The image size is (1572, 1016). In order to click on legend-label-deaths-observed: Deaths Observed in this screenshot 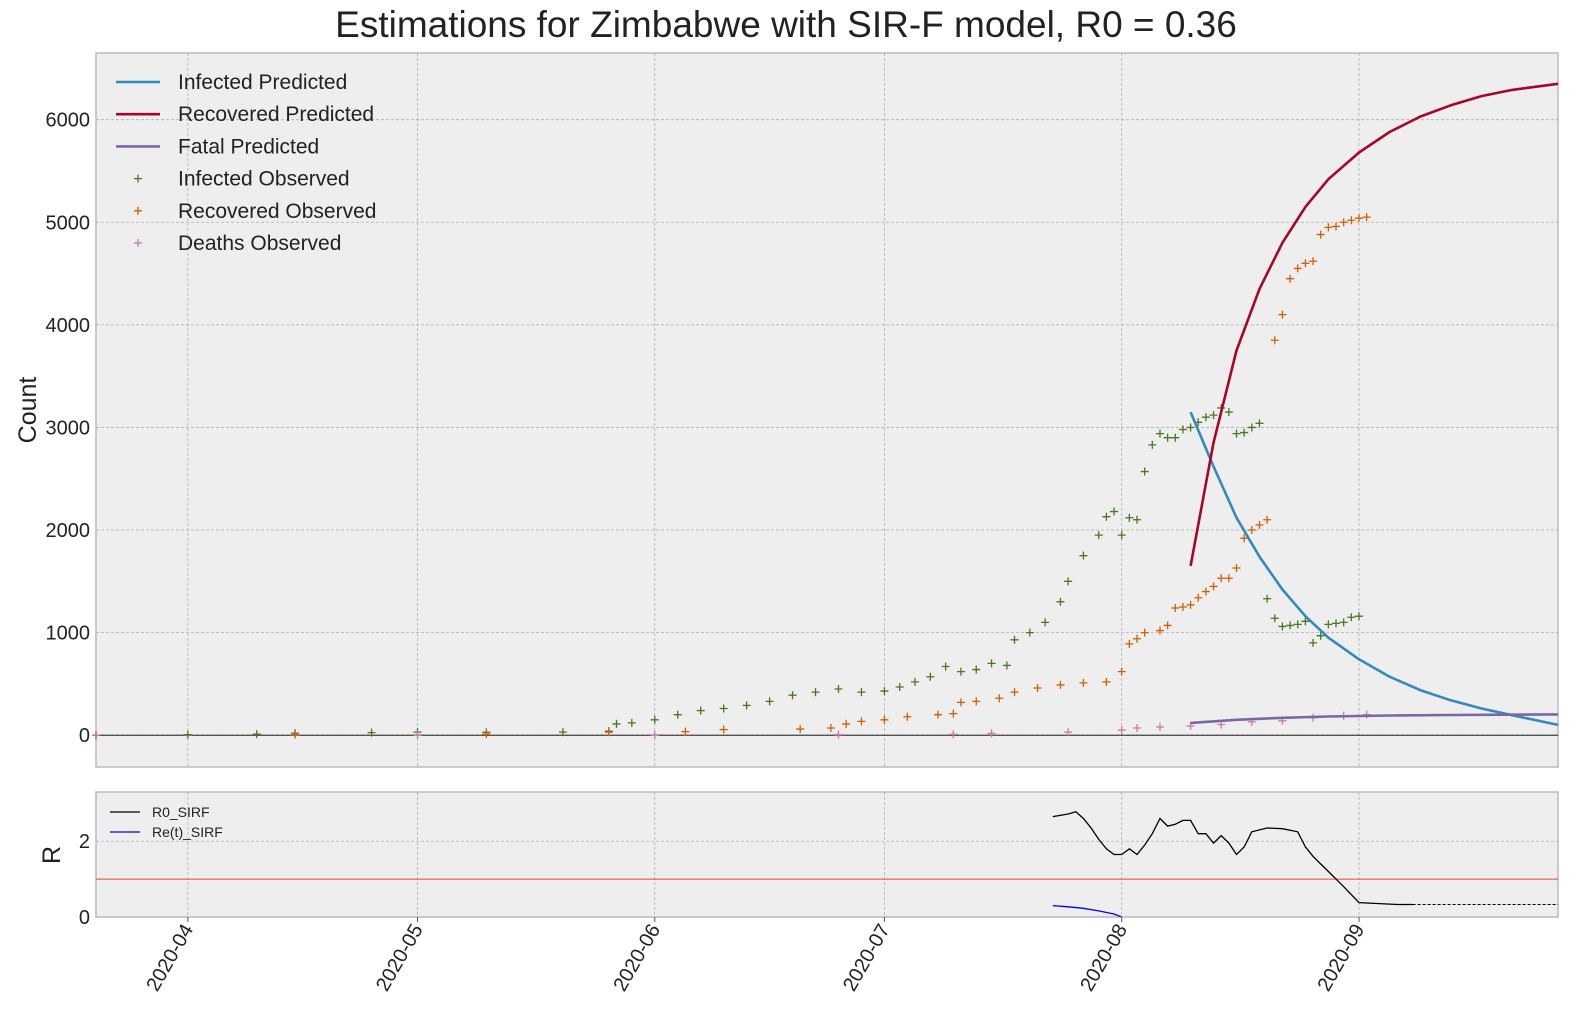, I will do `click(259, 243)`.